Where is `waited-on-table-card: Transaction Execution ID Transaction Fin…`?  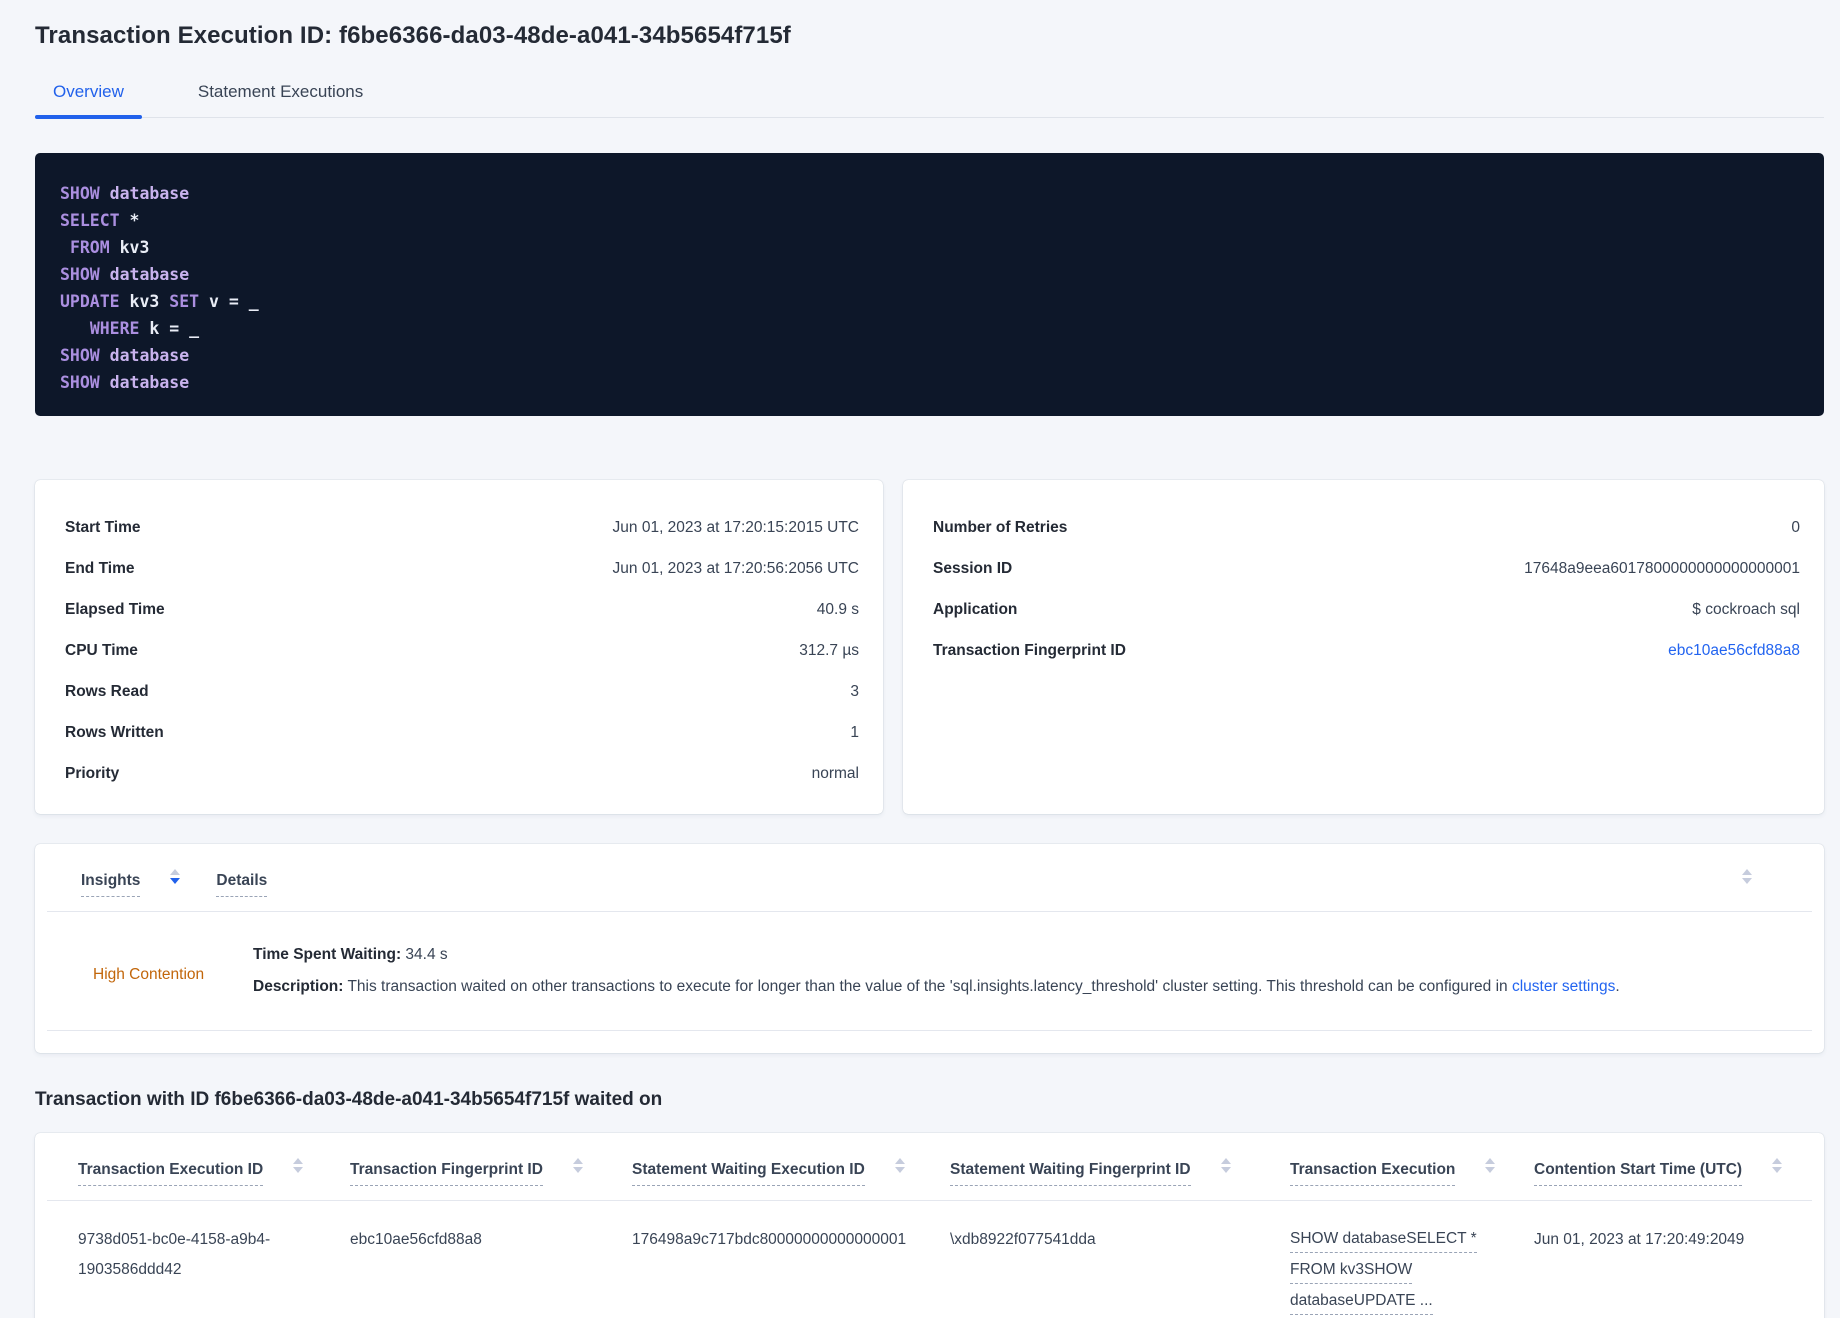 waited-on-table-card: Transaction Execution ID Transaction Fin… is located at coordinates (929, 1225).